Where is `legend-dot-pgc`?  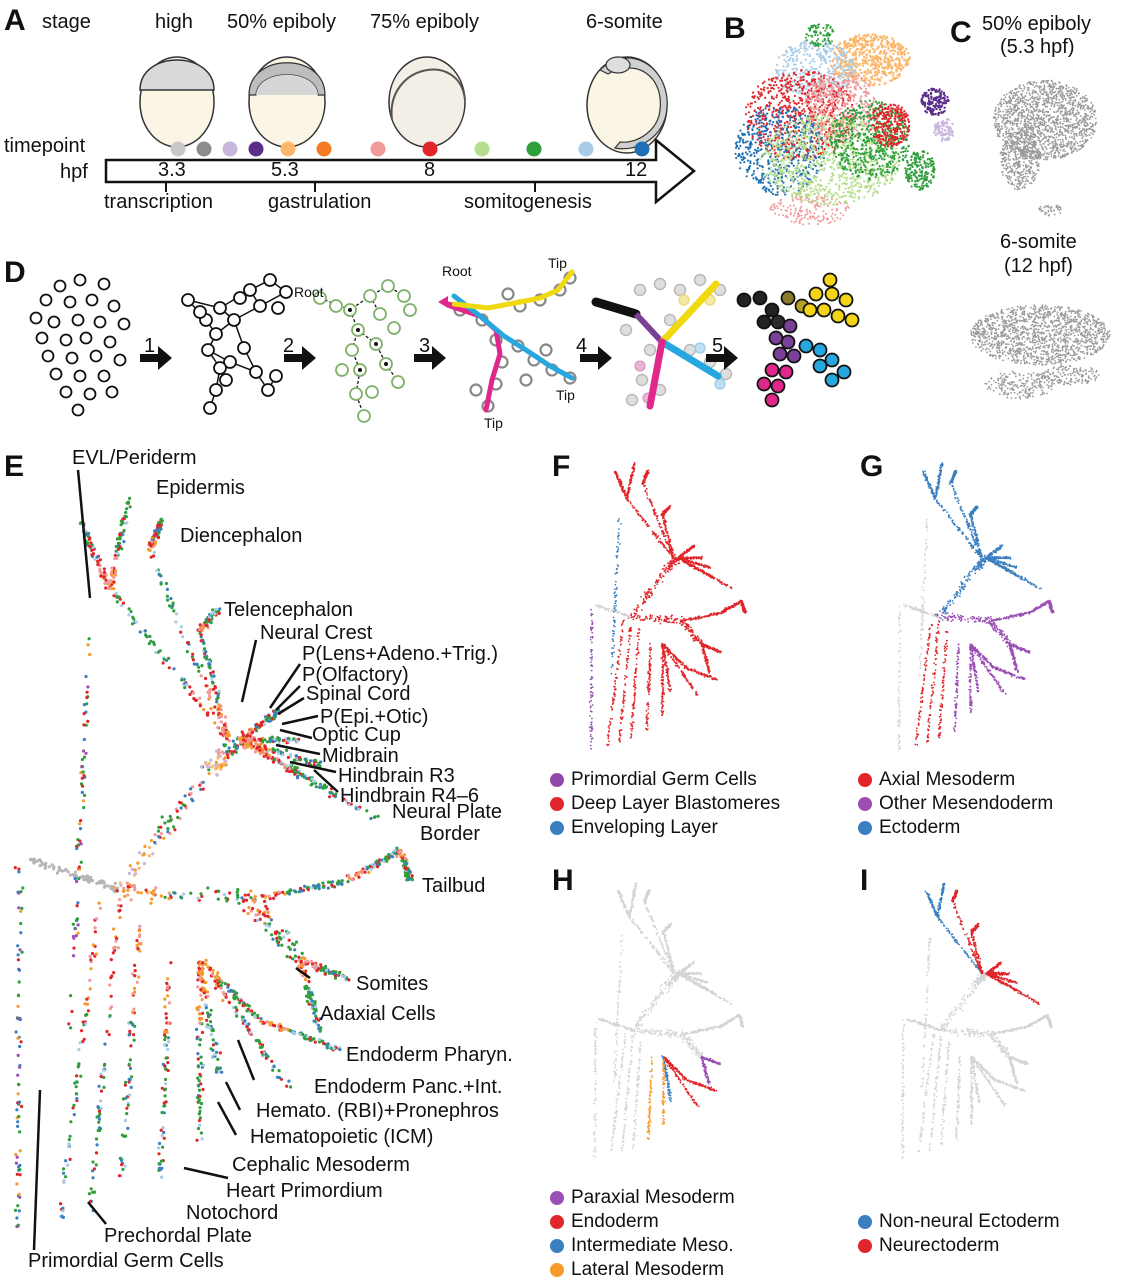
legend-dot-pgc is located at coordinates (557, 780).